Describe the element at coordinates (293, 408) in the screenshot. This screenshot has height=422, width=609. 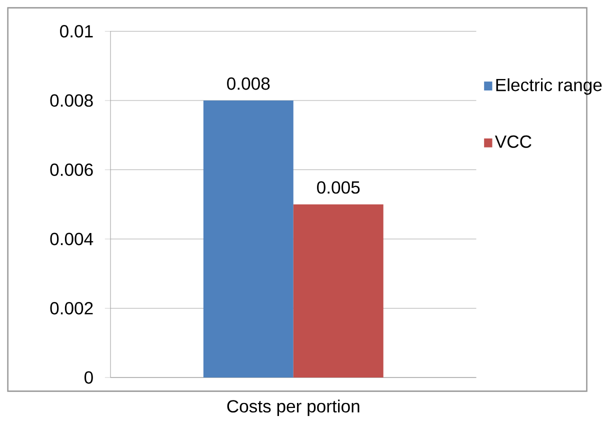
I see `x-tick-label: Costs per portion` at that location.